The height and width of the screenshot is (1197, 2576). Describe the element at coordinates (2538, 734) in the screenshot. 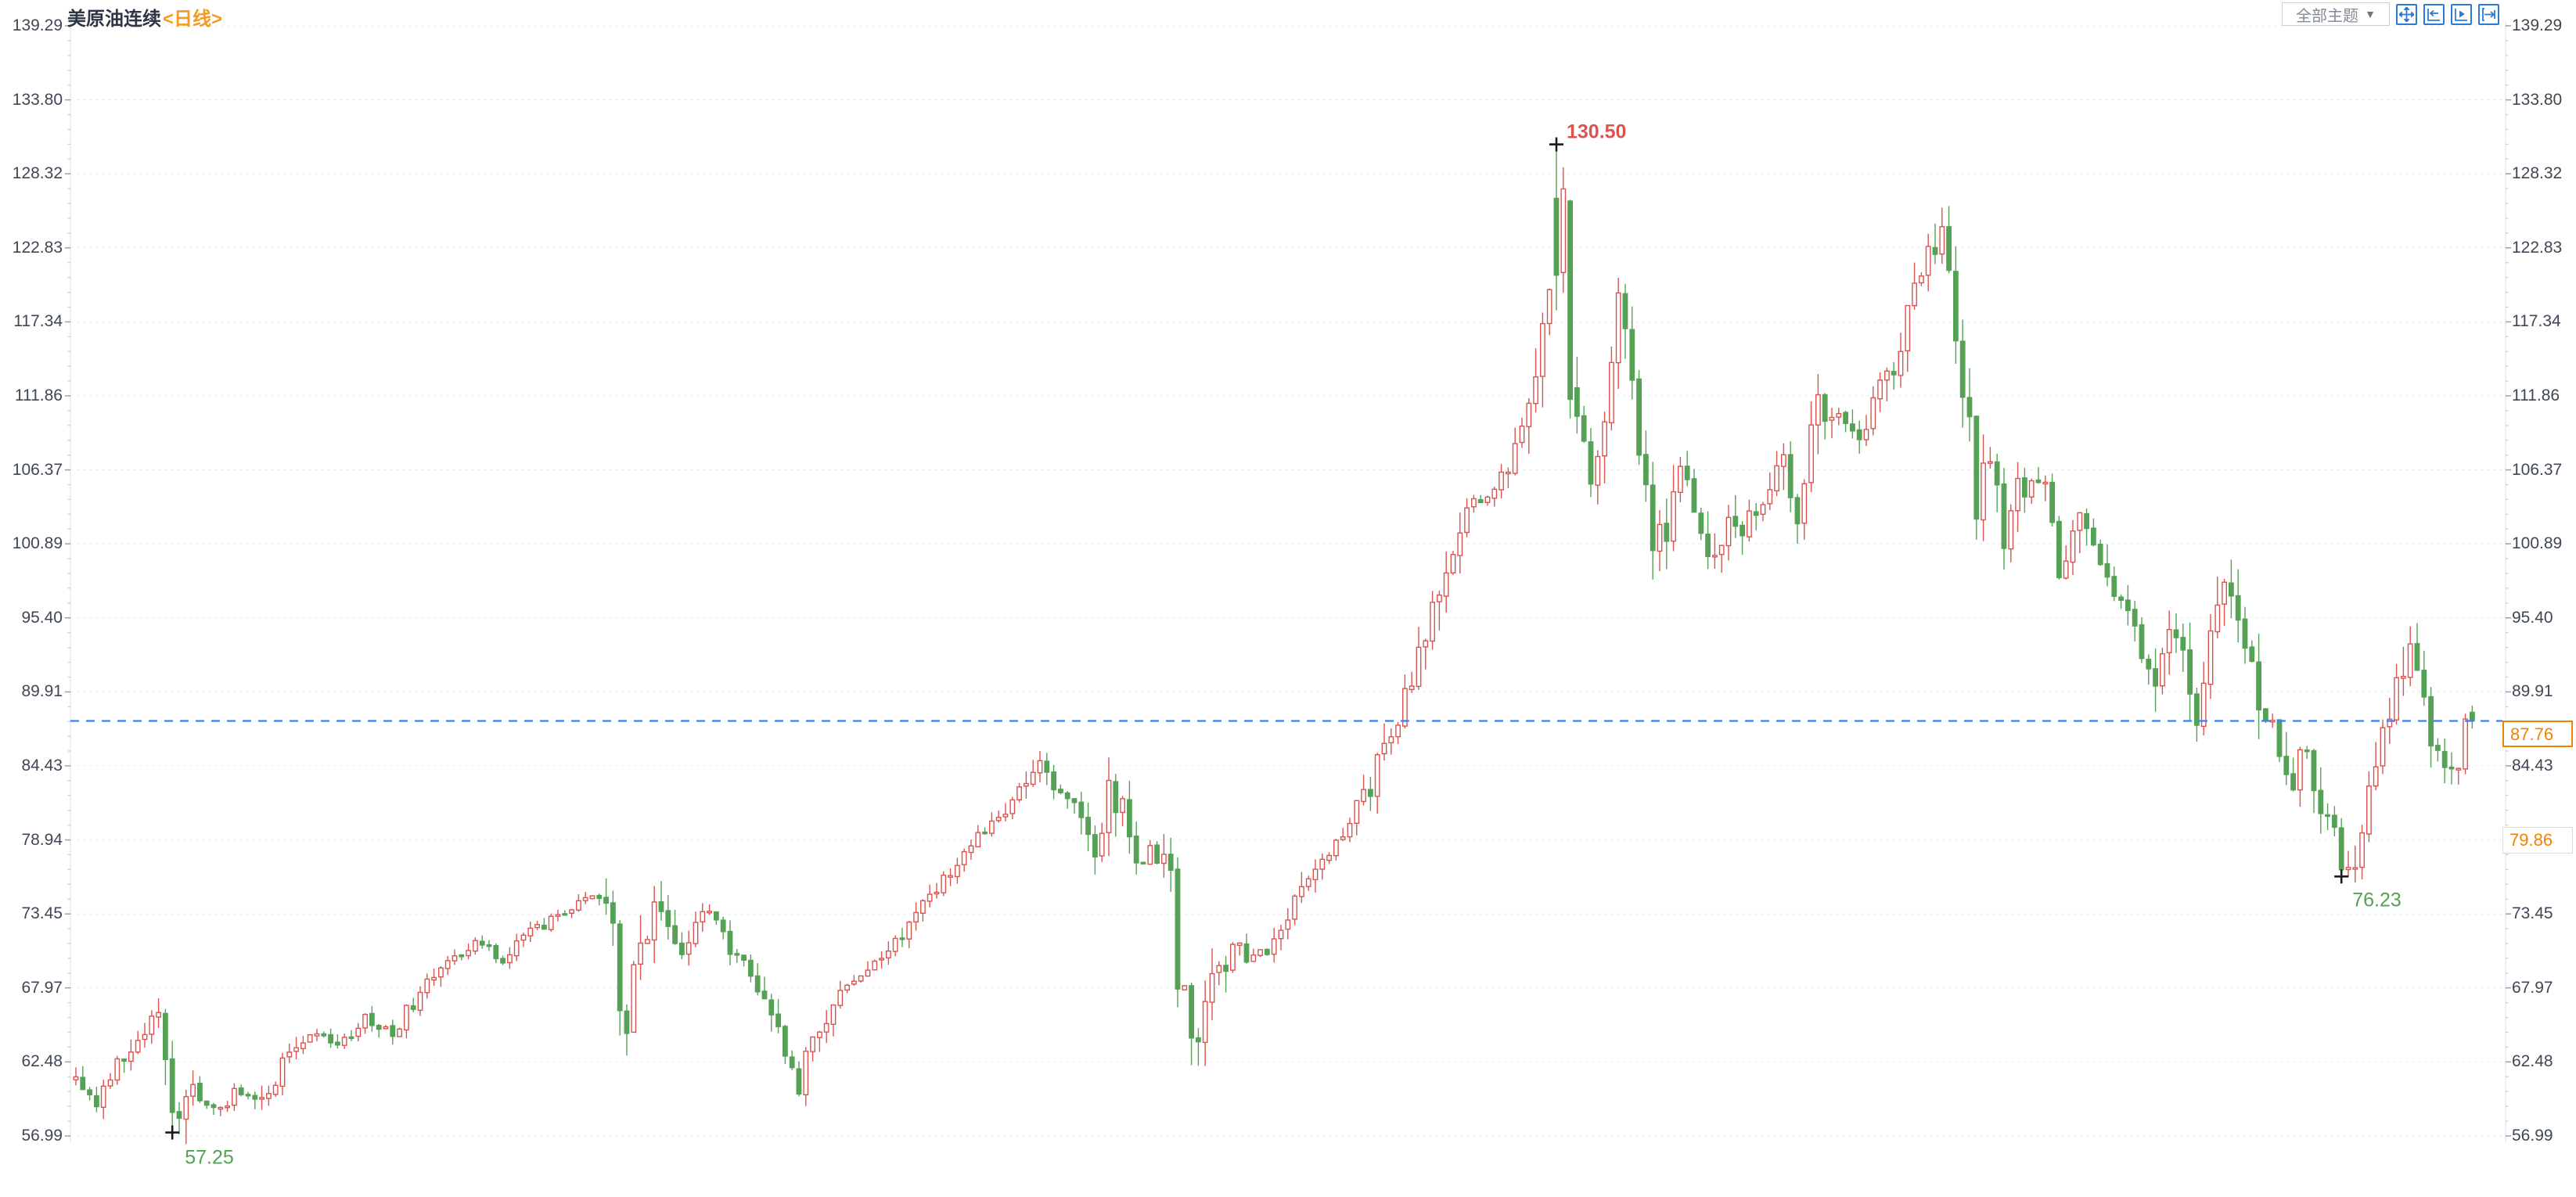

I see `last-price-label: 87.76` at that location.